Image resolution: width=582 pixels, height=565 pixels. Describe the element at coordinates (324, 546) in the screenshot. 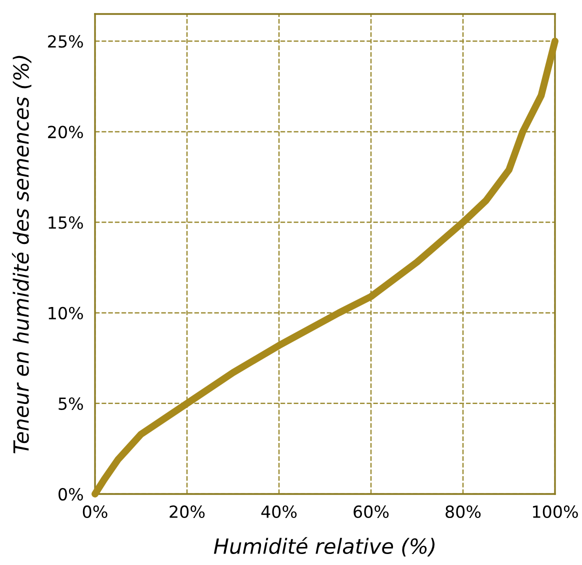

I see `x-axis-title: Humidité relative (%)` at that location.